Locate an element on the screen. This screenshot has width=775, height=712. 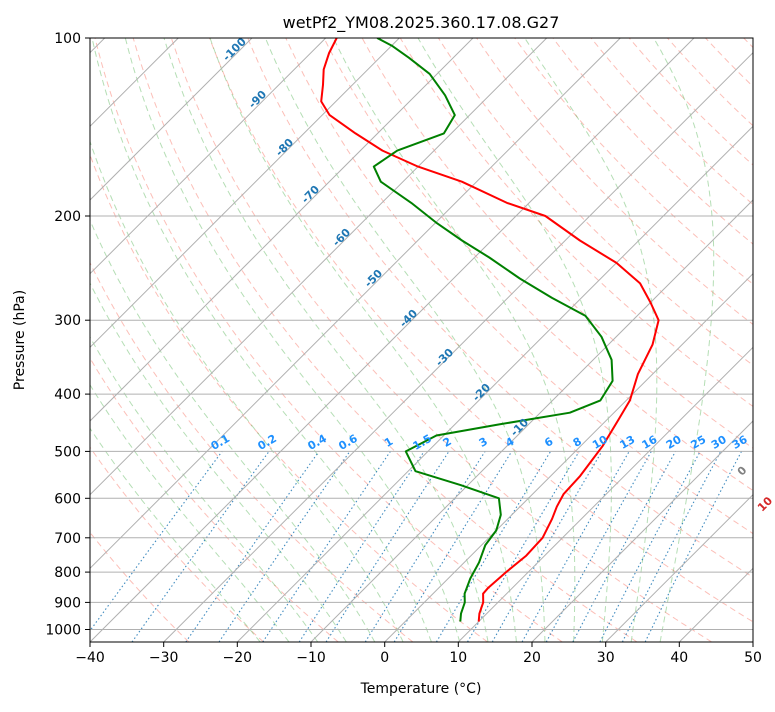
x-axis-label: Temperature (°C) is located at coordinates (421, 689).